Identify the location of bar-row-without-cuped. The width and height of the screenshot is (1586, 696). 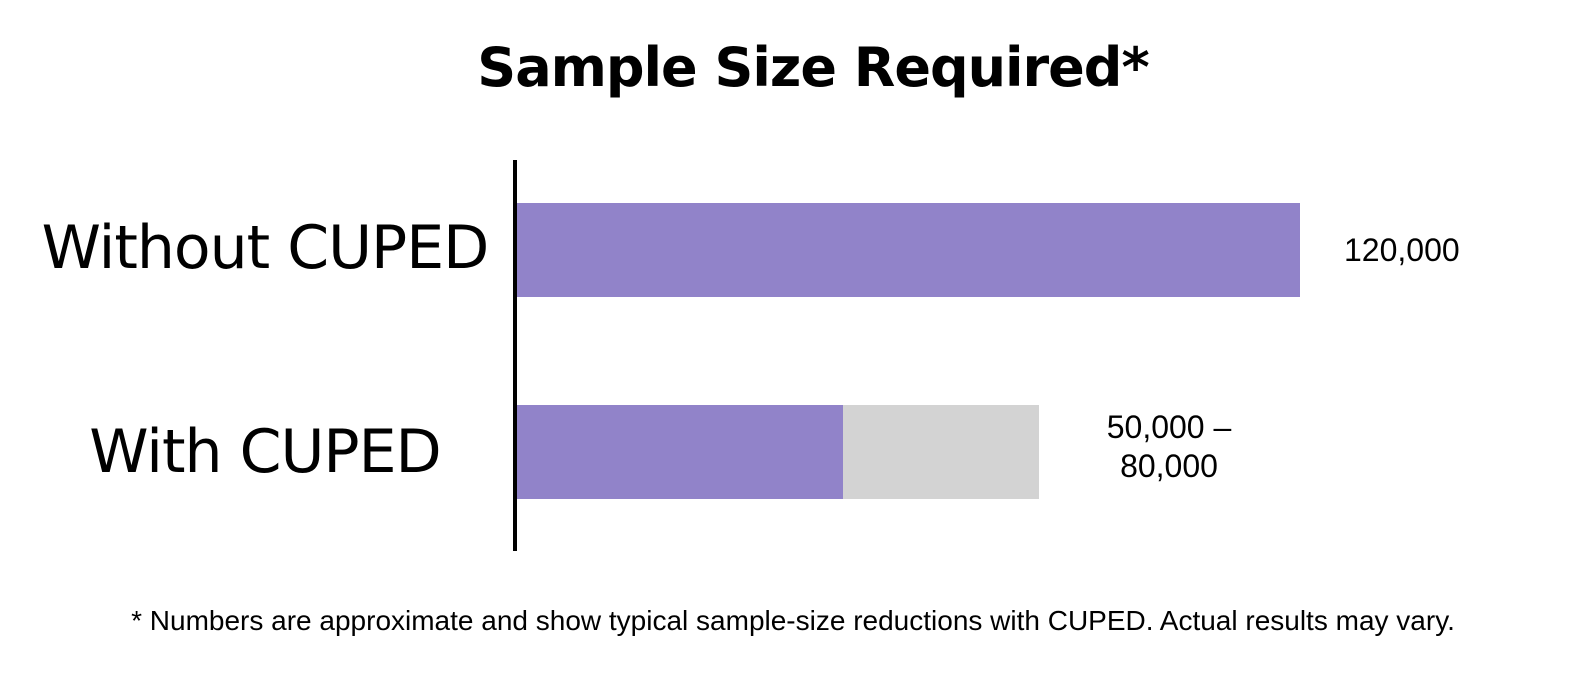
(908, 250).